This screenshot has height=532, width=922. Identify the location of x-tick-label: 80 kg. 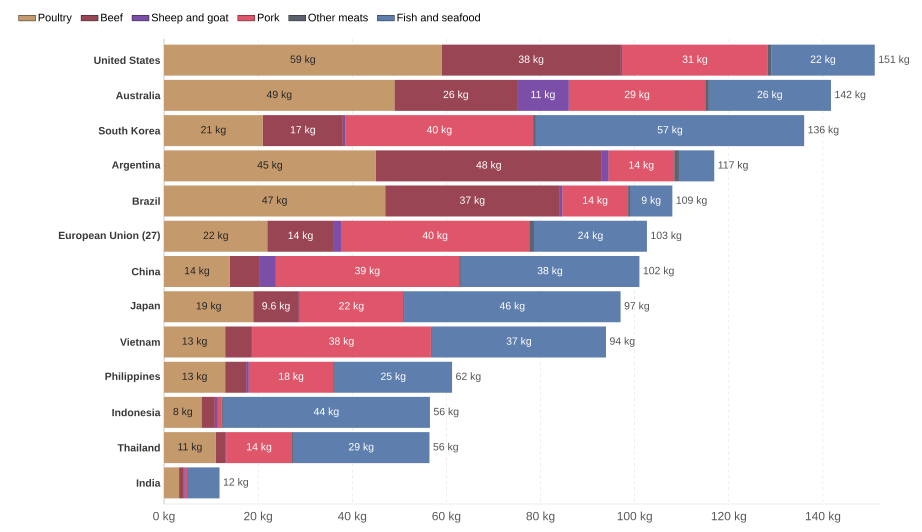
(540, 517).